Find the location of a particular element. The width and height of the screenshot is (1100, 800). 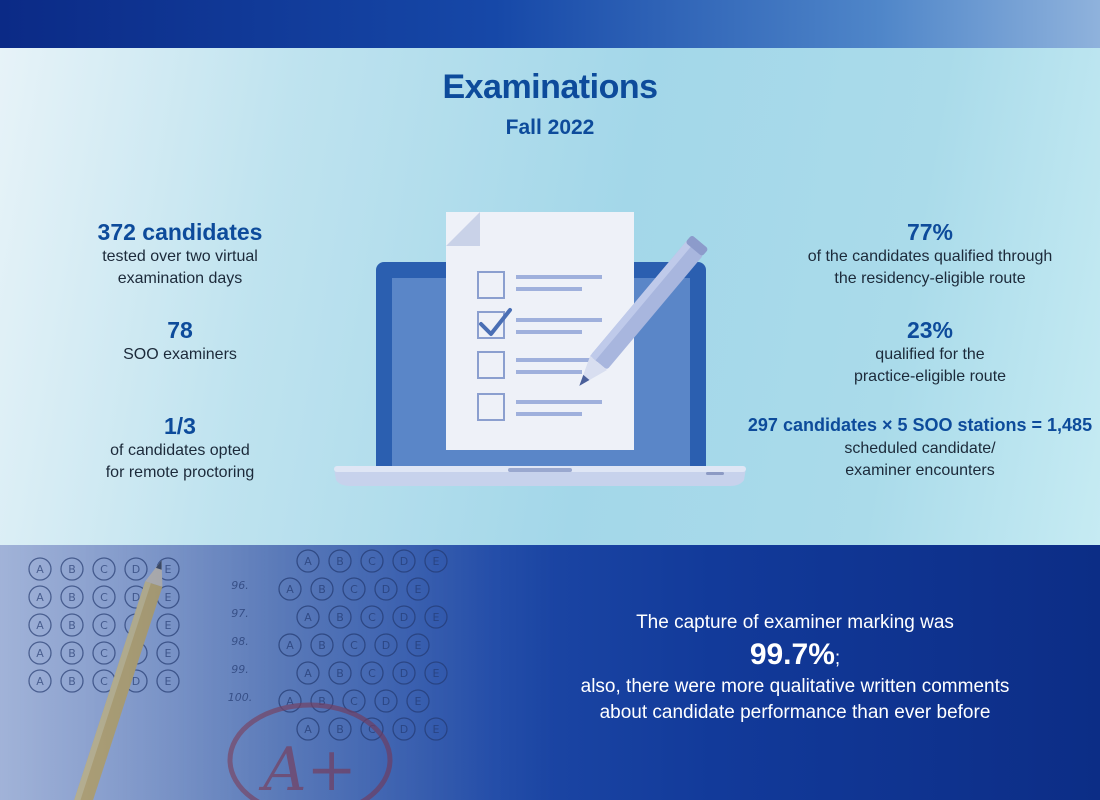

laptop-icon is located at coordinates (540, 349).